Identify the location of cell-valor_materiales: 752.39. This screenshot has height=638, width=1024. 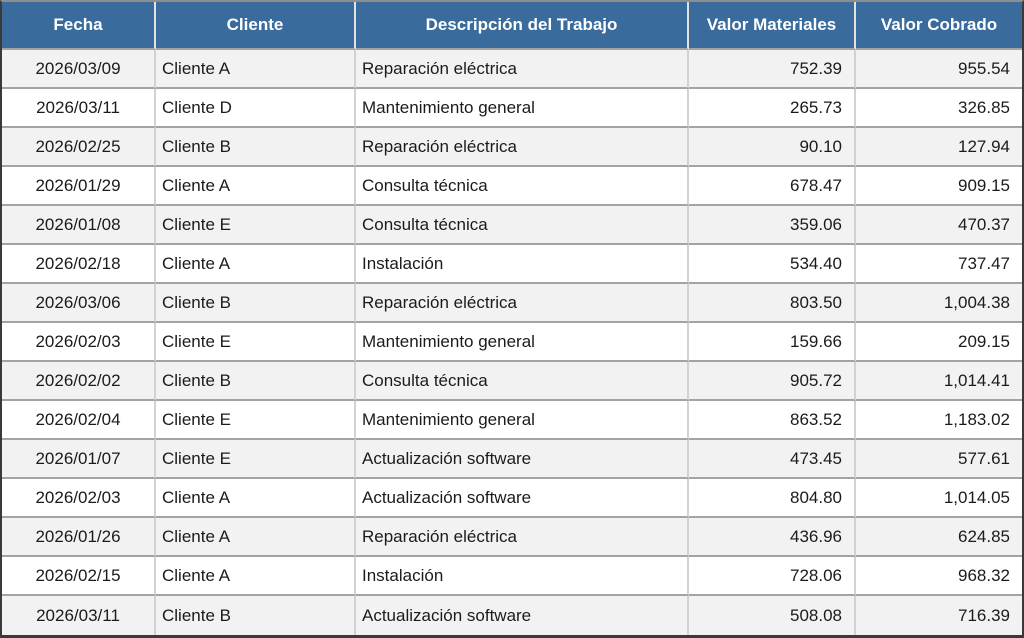
(772, 69).